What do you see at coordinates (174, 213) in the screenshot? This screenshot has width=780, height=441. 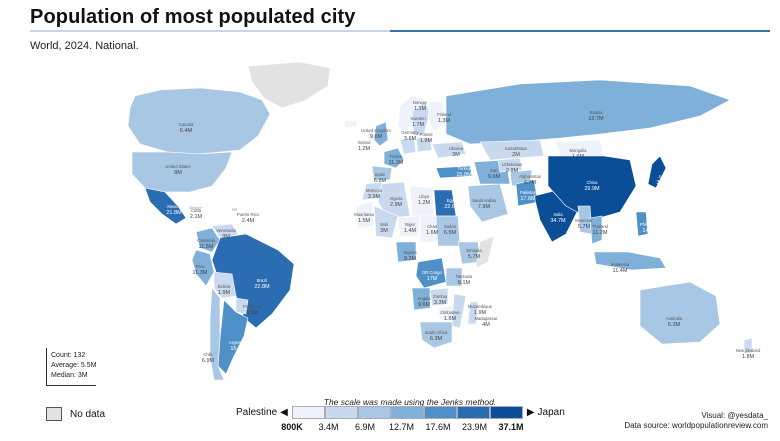 I see `label-value-mexico: 21.8M` at bounding box center [174, 213].